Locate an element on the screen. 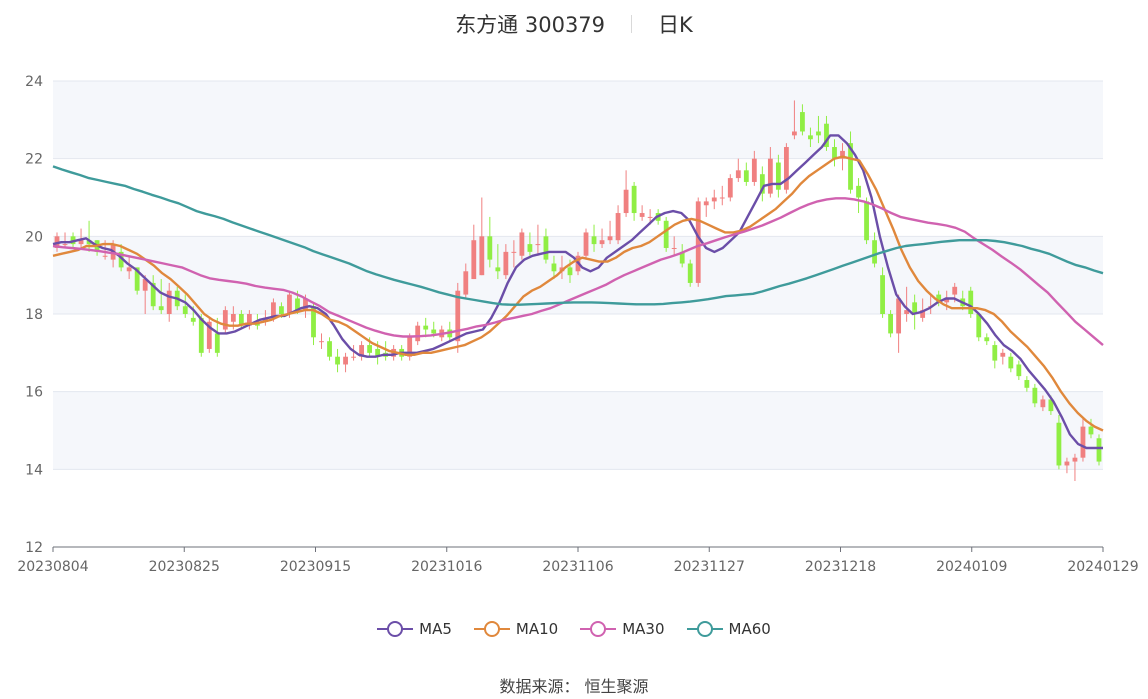  x-tick-label: 20230804 is located at coordinates (52, 567).